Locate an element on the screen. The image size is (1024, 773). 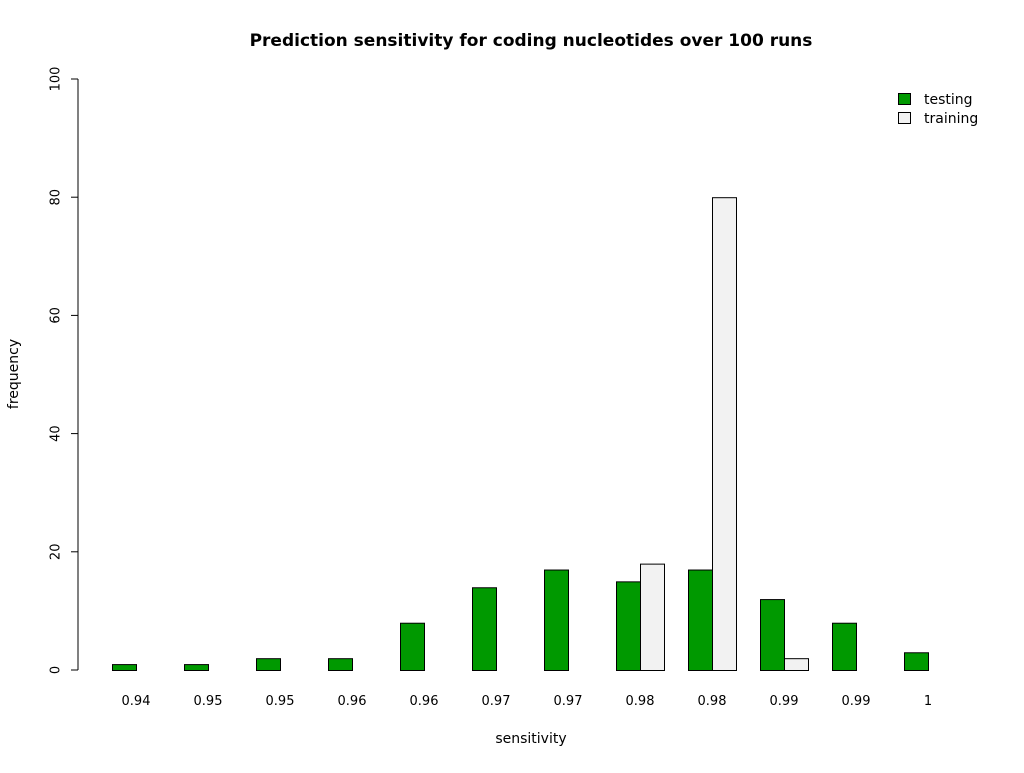
y-tick-label: 80 is located at coordinates (56, 197).